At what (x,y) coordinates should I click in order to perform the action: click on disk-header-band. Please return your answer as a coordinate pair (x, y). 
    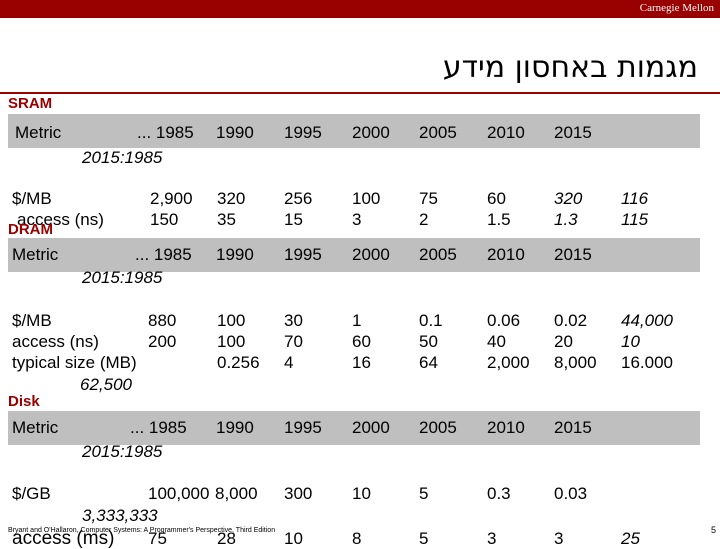
    Looking at the image, I should click on (354, 428).